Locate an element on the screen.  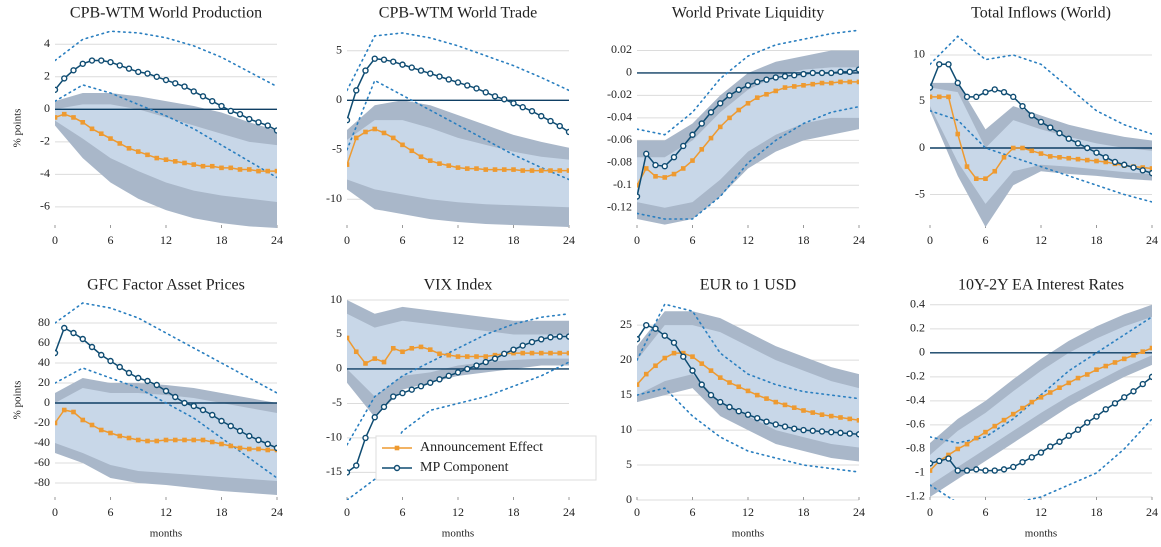
x-tick-label: 12 is located at coordinates (748, 240).